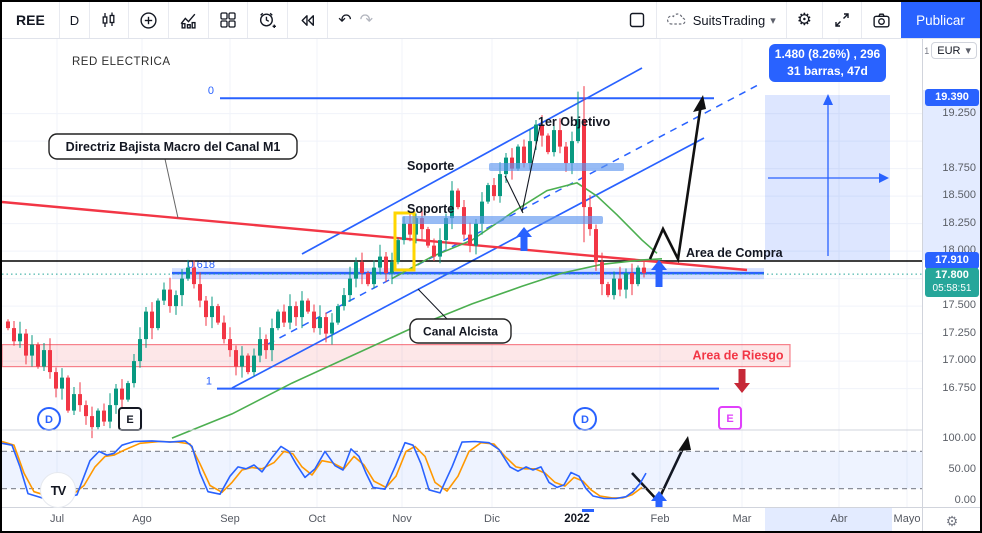  I want to click on account-menu: SuitsTrading ▾, so click(721, 20).